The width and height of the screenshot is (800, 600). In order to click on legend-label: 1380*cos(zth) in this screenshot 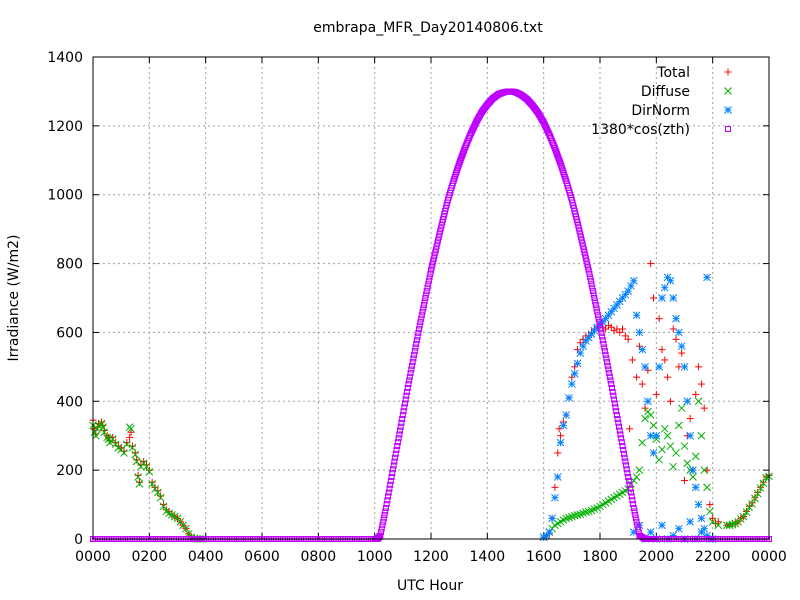, I will do `click(640, 130)`.